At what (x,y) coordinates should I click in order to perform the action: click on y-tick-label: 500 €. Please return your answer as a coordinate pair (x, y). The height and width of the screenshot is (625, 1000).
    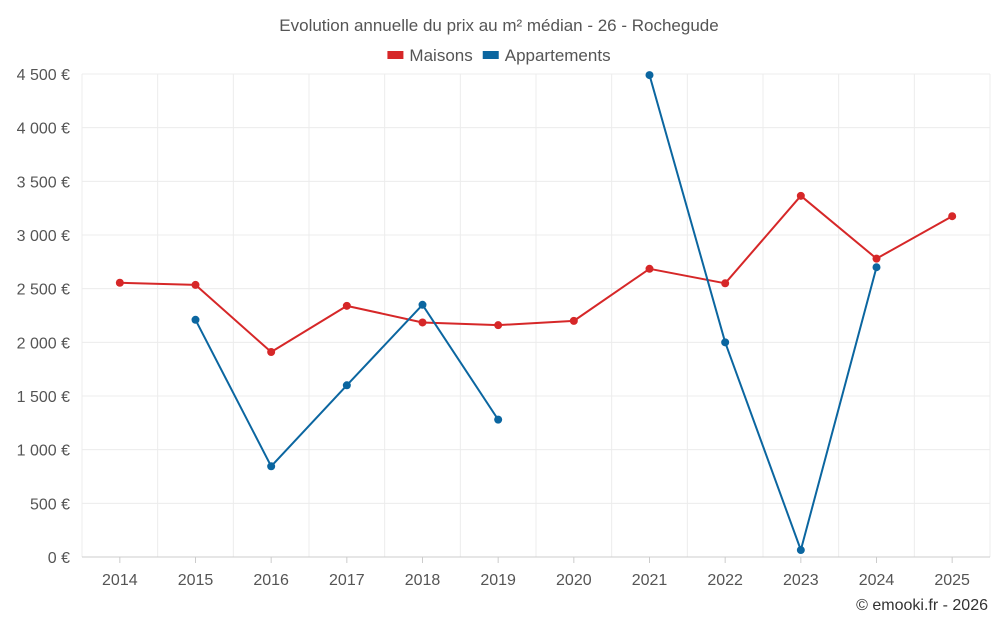
    Looking at the image, I should click on (50, 504).